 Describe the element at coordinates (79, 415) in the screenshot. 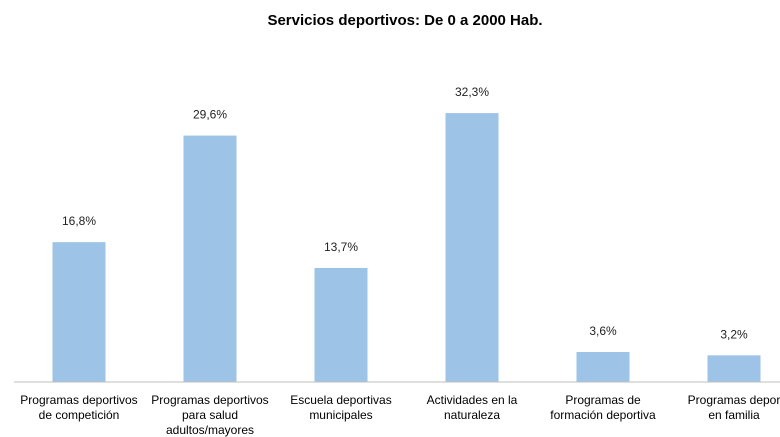

I see `category-label-line: de competición` at that location.